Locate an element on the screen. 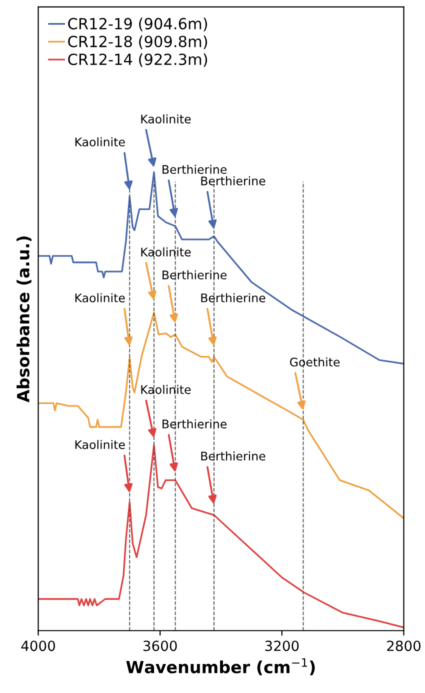 The height and width of the screenshot is (693, 425). x-axis-title: Wavenumber (cm$^{−1}$) is located at coordinates (220, 667).